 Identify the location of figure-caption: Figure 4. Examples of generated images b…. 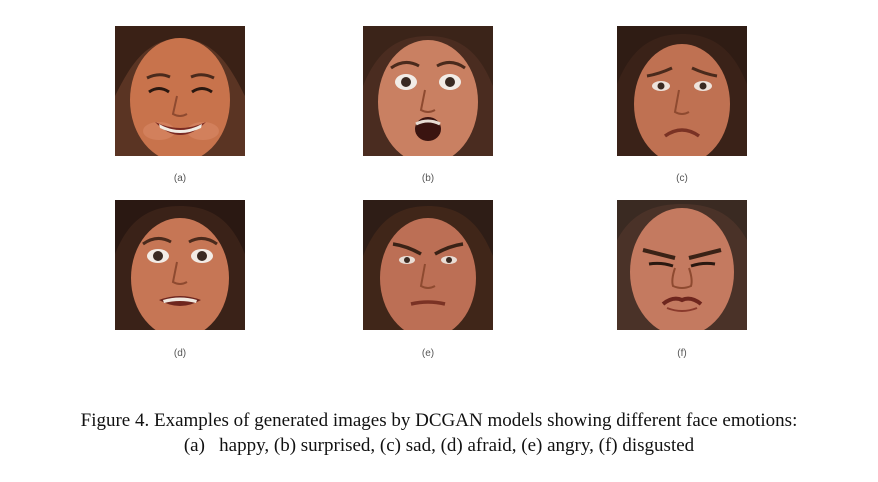
(439, 433).